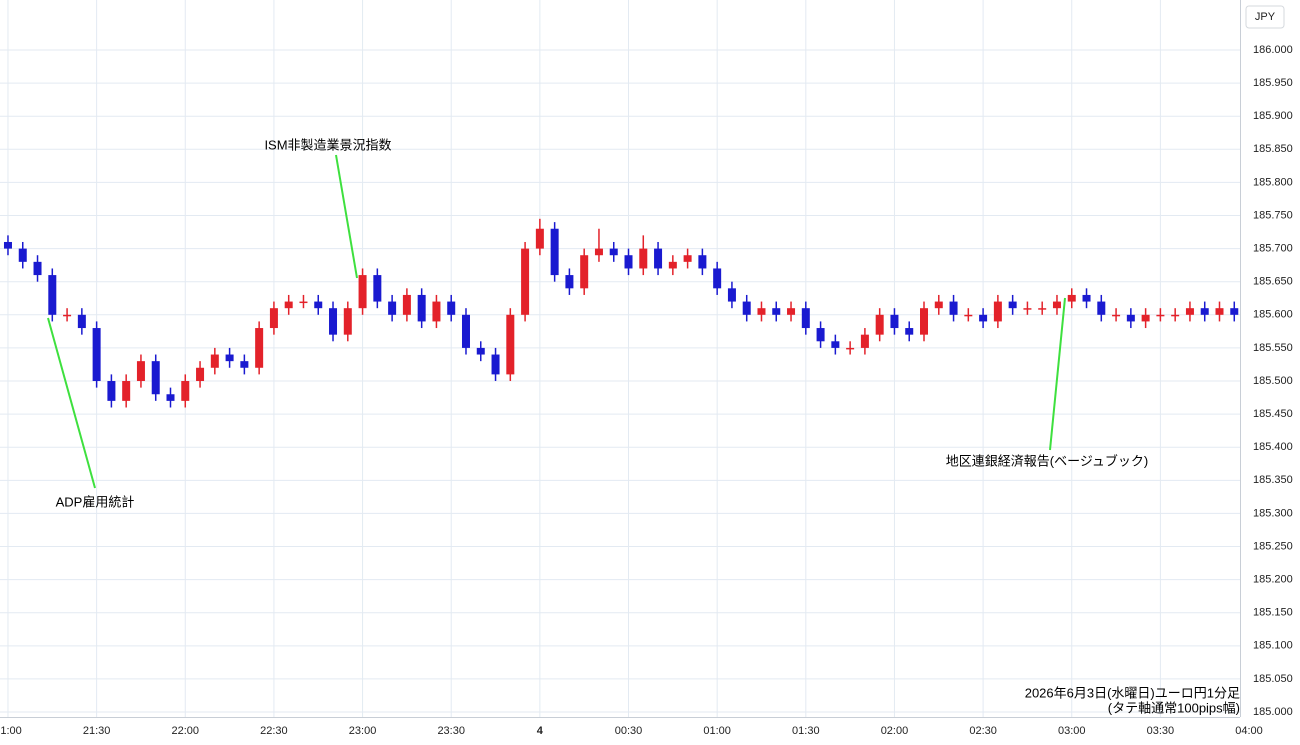 The image size is (1300, 745). What do you see at coordinates (1270, 372) in the screenshot?
I see `y-axis-panel` at bounding box center [1270, 372].